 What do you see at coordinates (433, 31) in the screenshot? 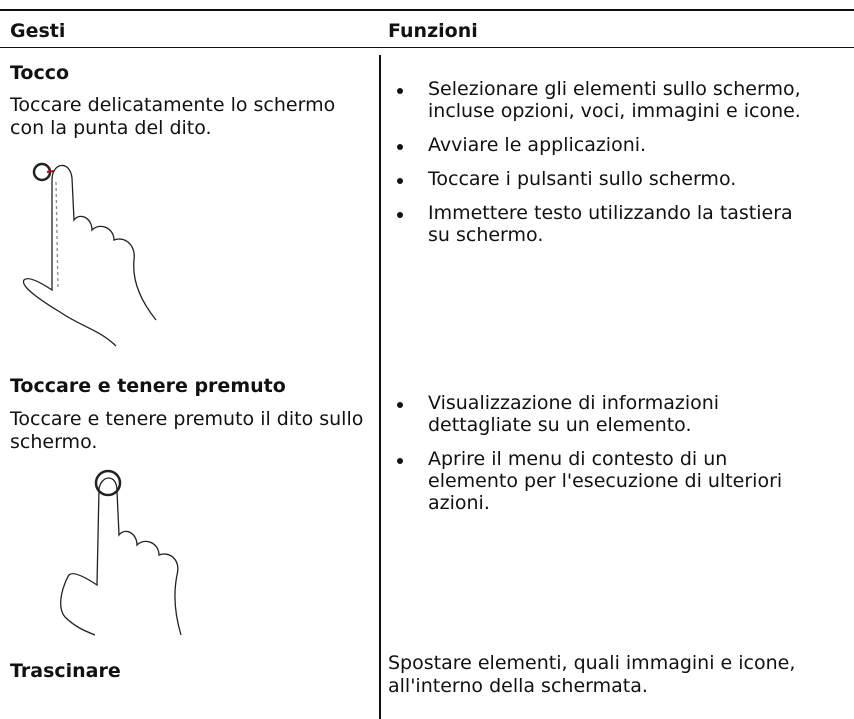
I see `header-function: Funzioni` at bounding box center [433, 31].